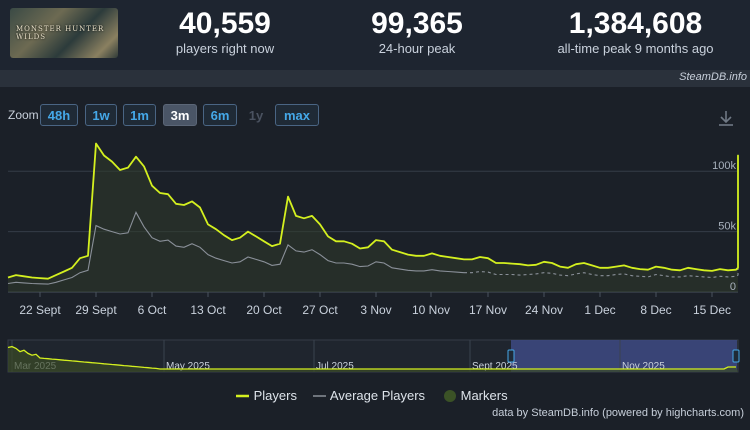 The image size is (750, 430). I want to click on stat-all-time-peak: 1,384,608 all-time peak 9 months ago, so click(635, 31).